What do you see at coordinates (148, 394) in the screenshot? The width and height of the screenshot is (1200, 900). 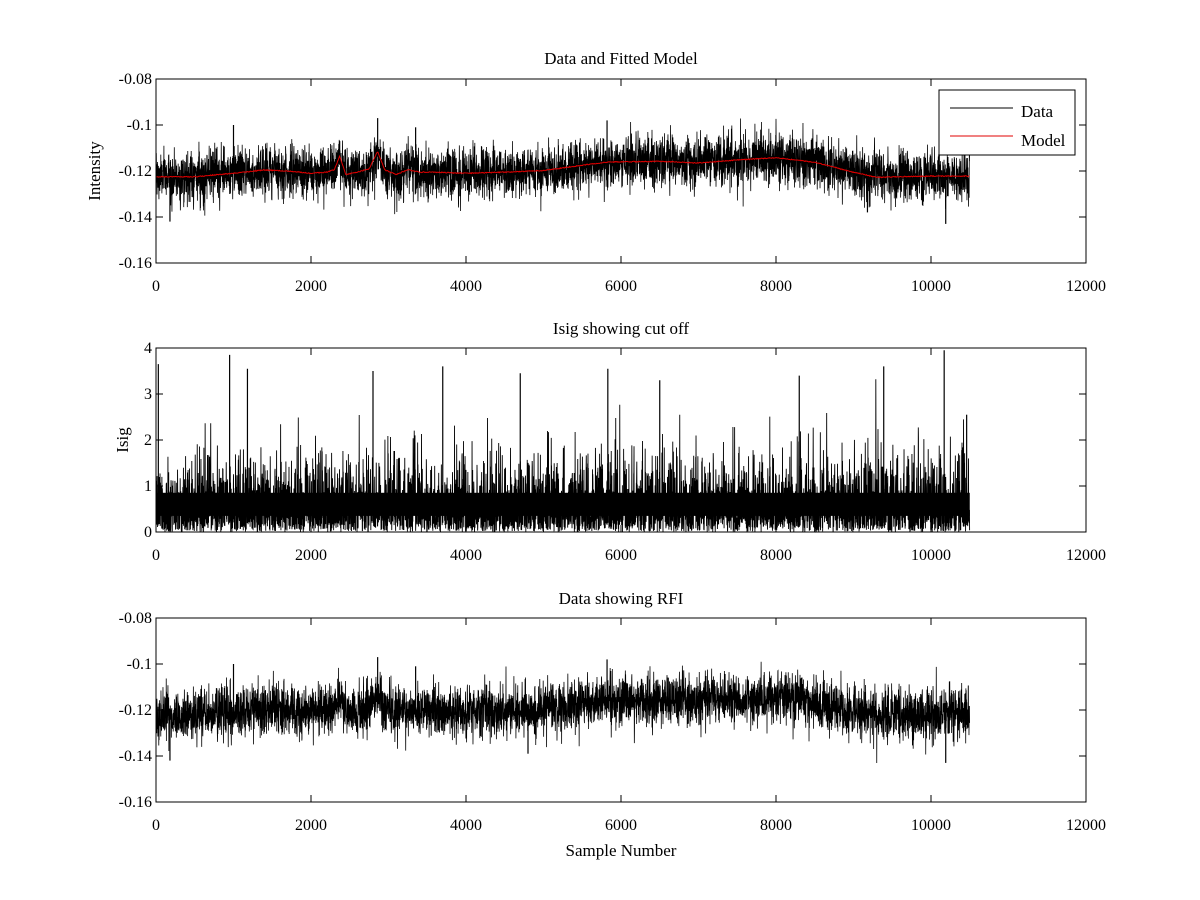 I see `y-tick-label: 3` at bounding box center [148, 394].